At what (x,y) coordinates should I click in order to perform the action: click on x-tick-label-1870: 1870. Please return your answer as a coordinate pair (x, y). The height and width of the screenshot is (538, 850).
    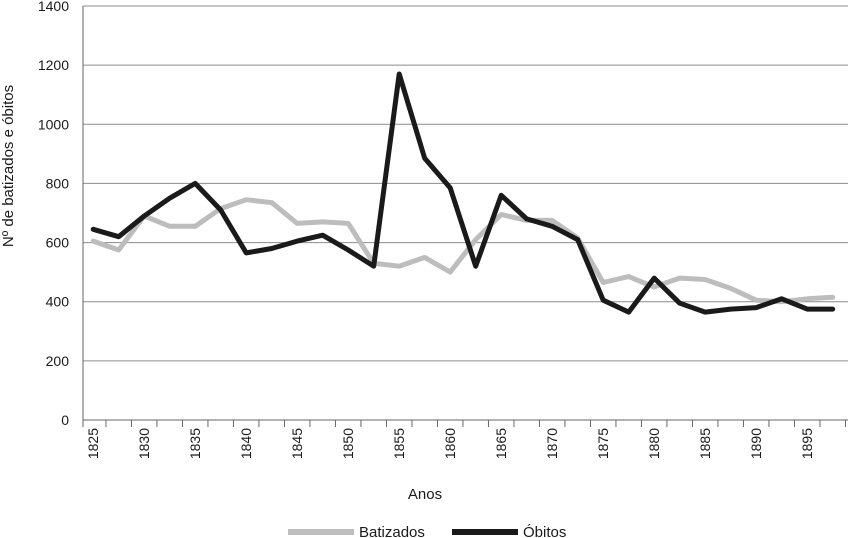
    Looking at the image, I should click on (552, 443).